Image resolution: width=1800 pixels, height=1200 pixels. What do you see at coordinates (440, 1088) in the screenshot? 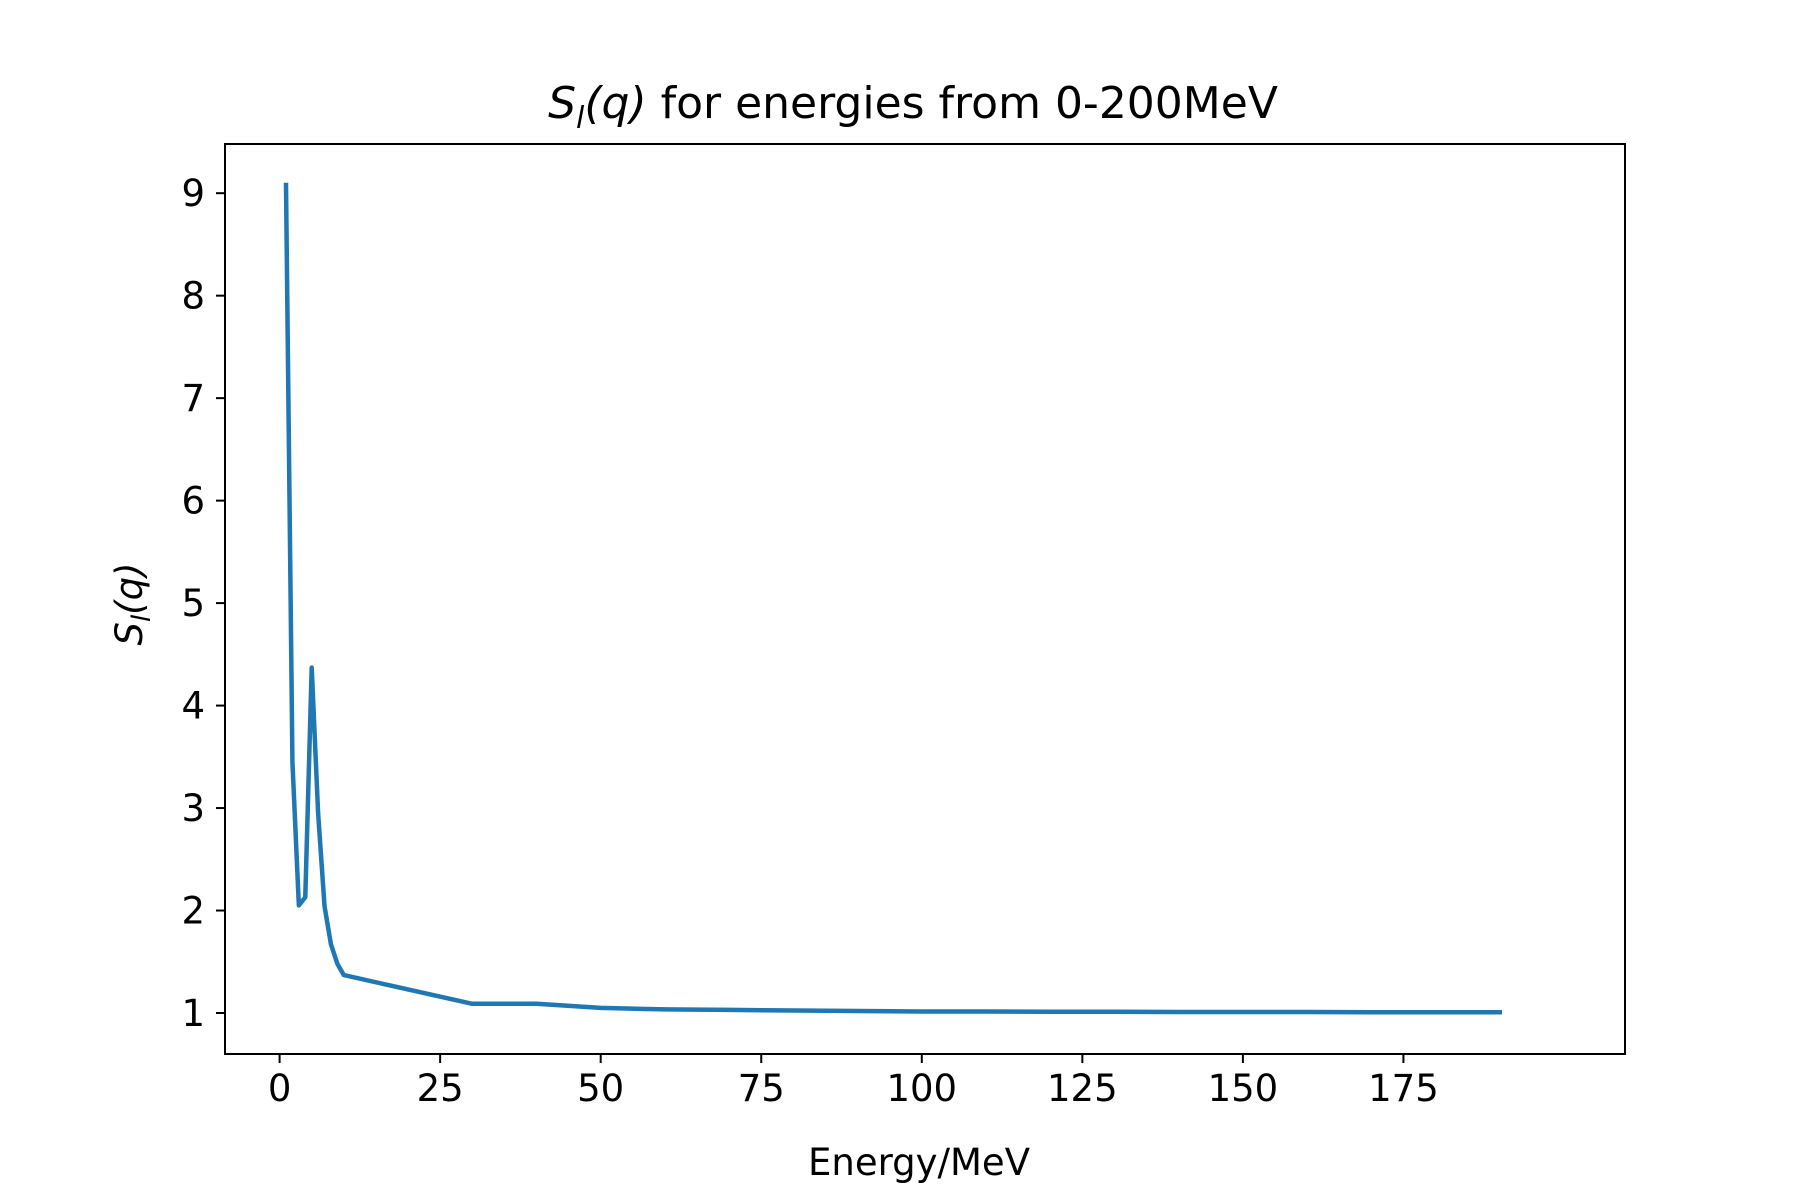
I see `x-tick-label: 25` at bounding box center [440, 1088].